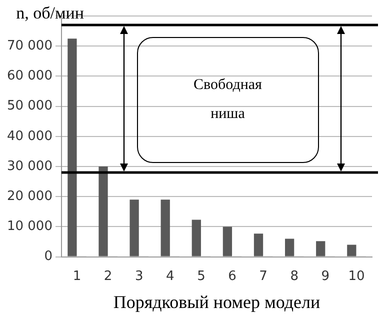 This screenshot has width=380, height=324. Describe the element at coordinates (325, 276) in the screenshot. I see `x-tick-label: 9` at that location.